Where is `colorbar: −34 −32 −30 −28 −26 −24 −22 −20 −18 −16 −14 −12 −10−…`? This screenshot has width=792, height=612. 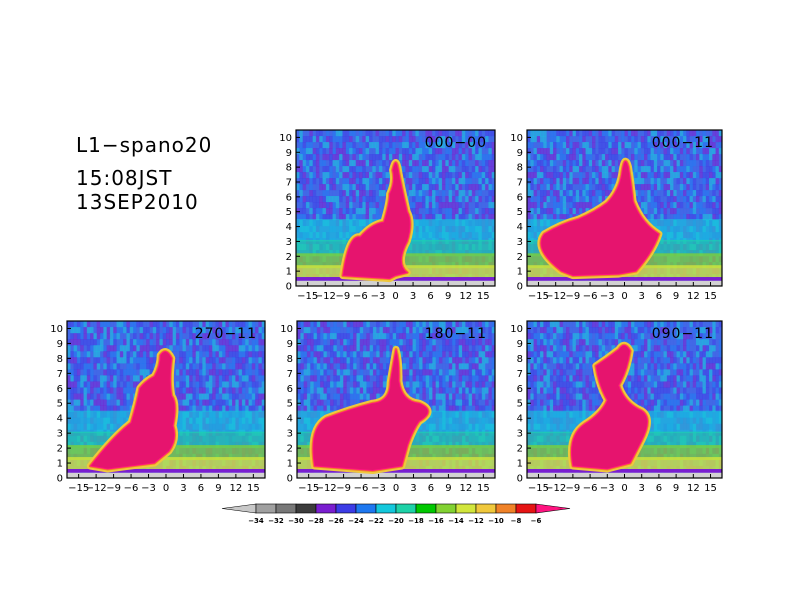
colorbar: −34 −32 −30 −28 −26 −24 −22 −20 −18 −16 −14 −12 −10−… is located at coordinates (396, 514).